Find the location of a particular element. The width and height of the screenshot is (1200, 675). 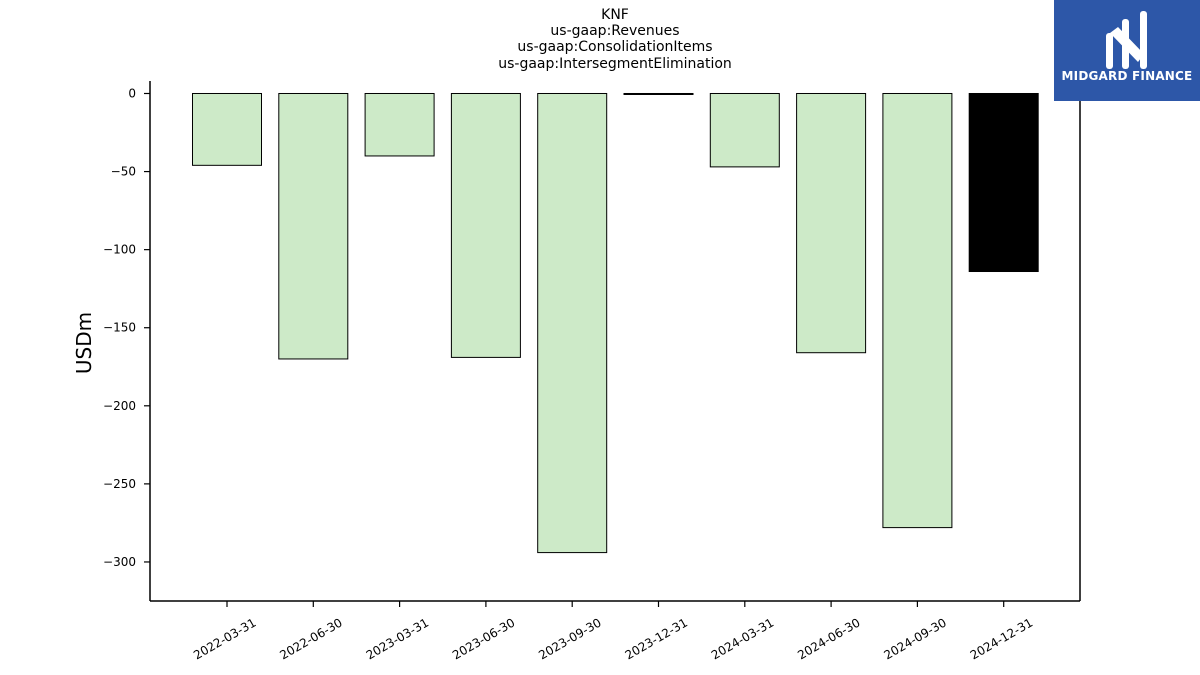

y-tick-label: −50 is located at coordinates (123, 172).